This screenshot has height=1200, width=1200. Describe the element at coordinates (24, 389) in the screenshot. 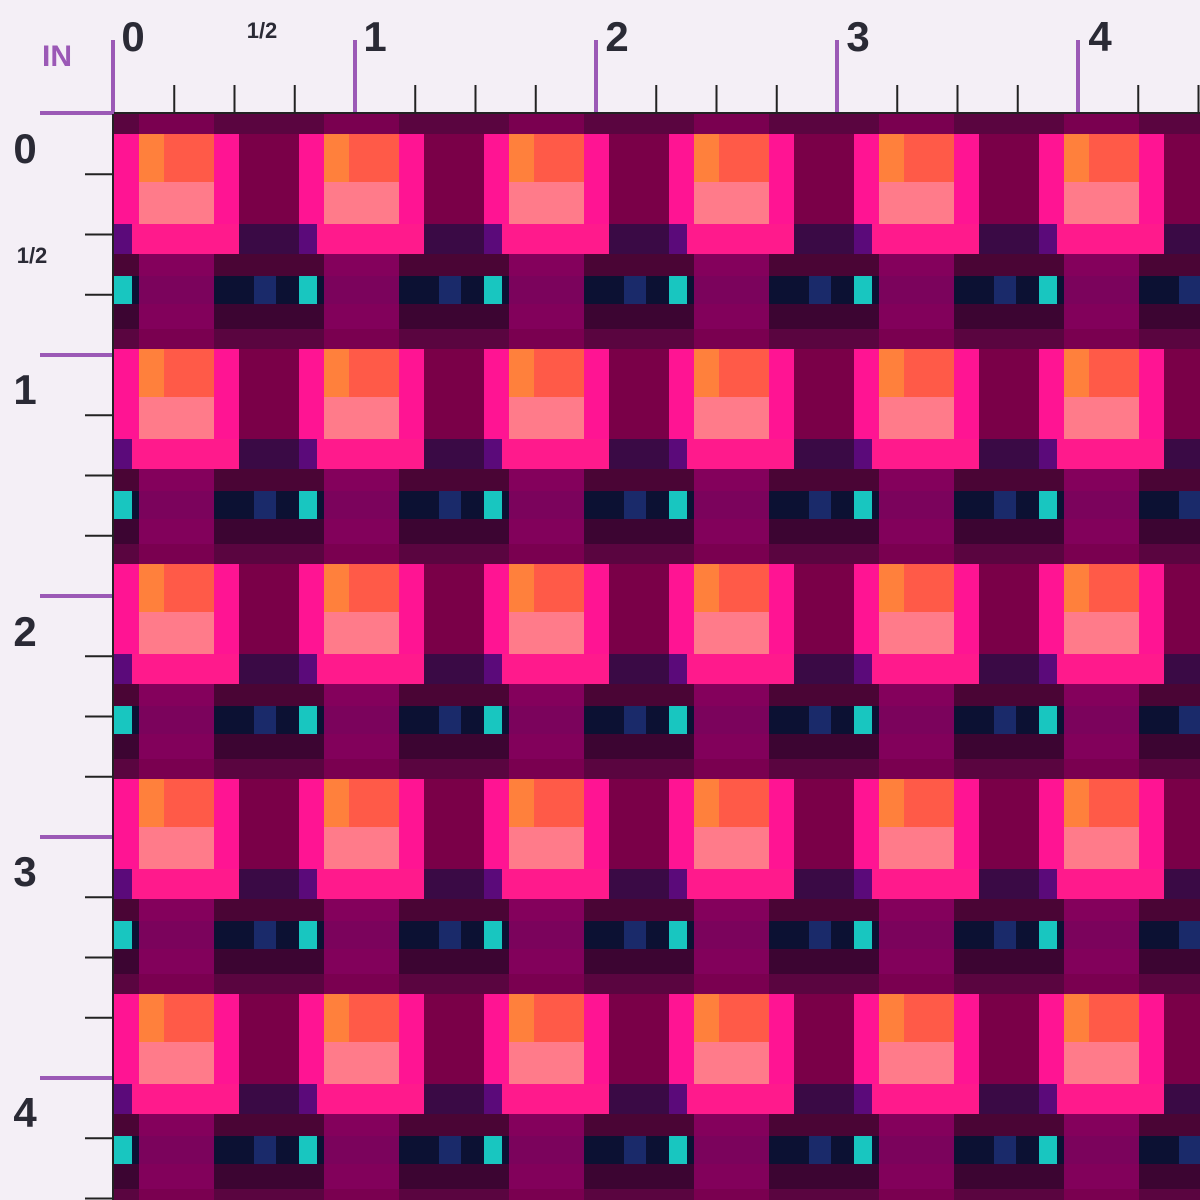

I see `left-ruler-label: 1` at that location.